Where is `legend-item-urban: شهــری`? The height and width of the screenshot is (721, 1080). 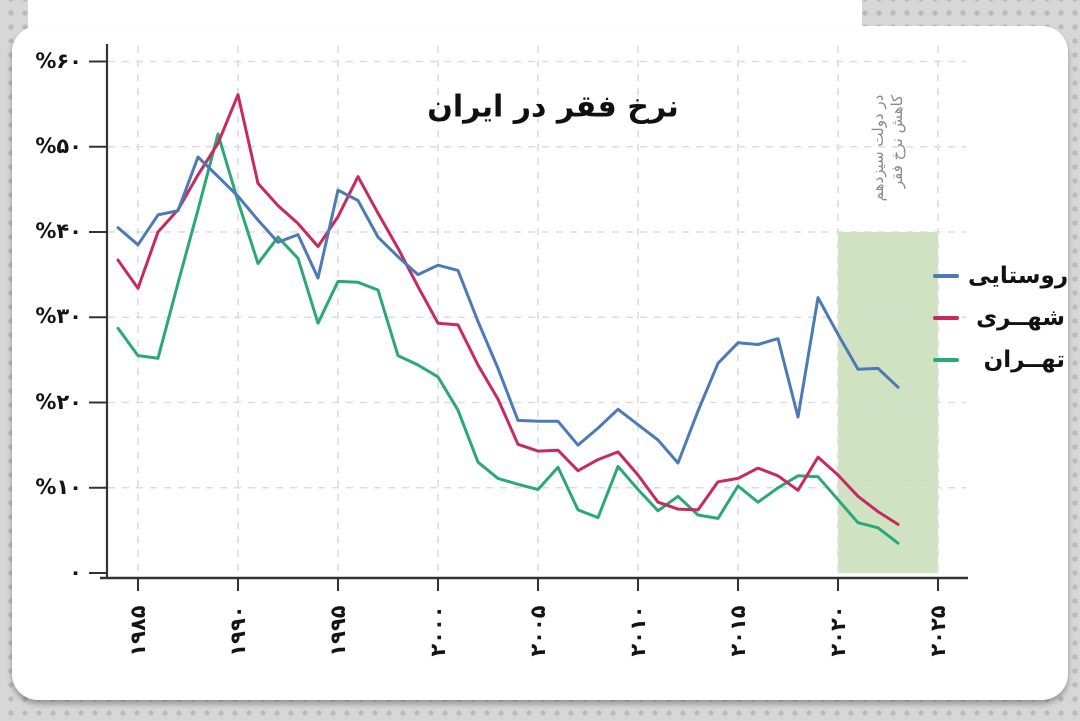 legend-item-urban: شهــری is located at coordinates (999, 318).